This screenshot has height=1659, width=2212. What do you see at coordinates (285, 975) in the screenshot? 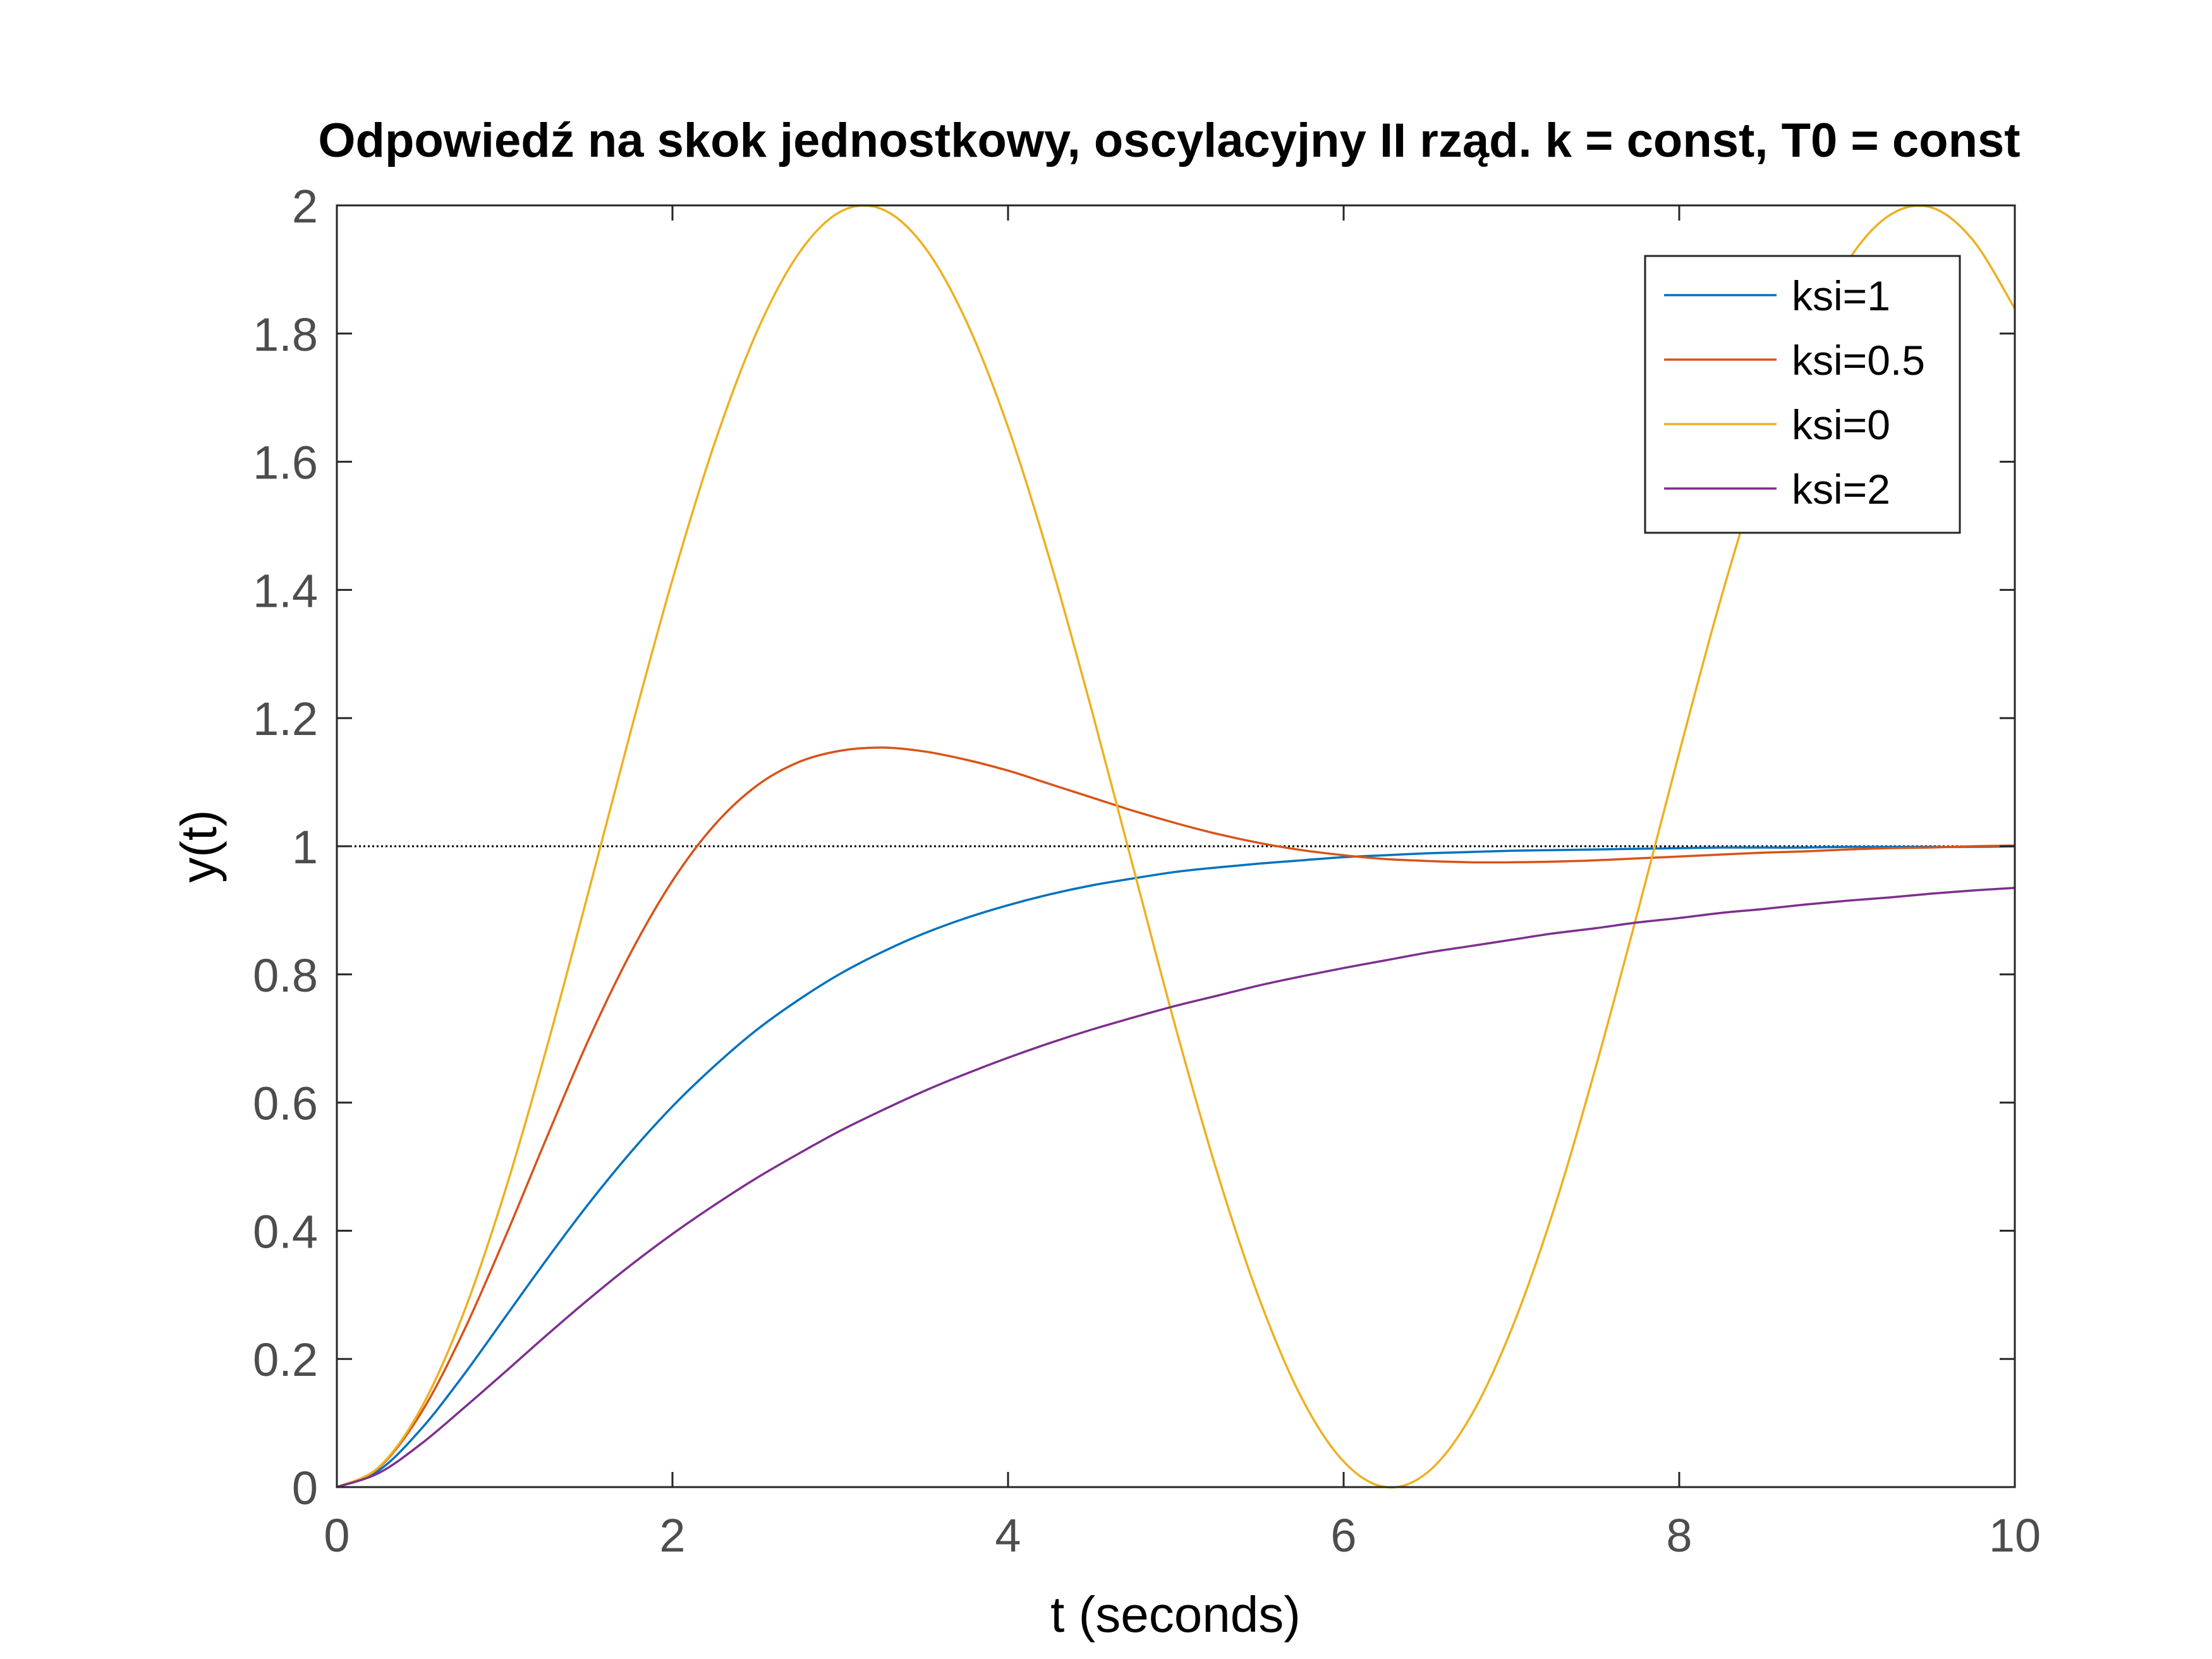
I see `y-tick-label: 0.8` at bounding box center [285, 975].